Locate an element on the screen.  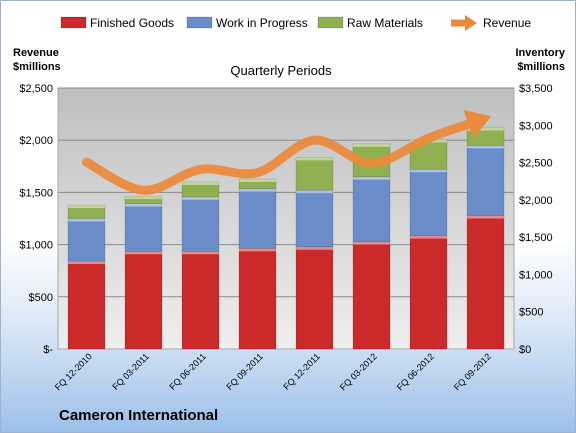
company-name: Cameron International is located at coordinates (139, 415).